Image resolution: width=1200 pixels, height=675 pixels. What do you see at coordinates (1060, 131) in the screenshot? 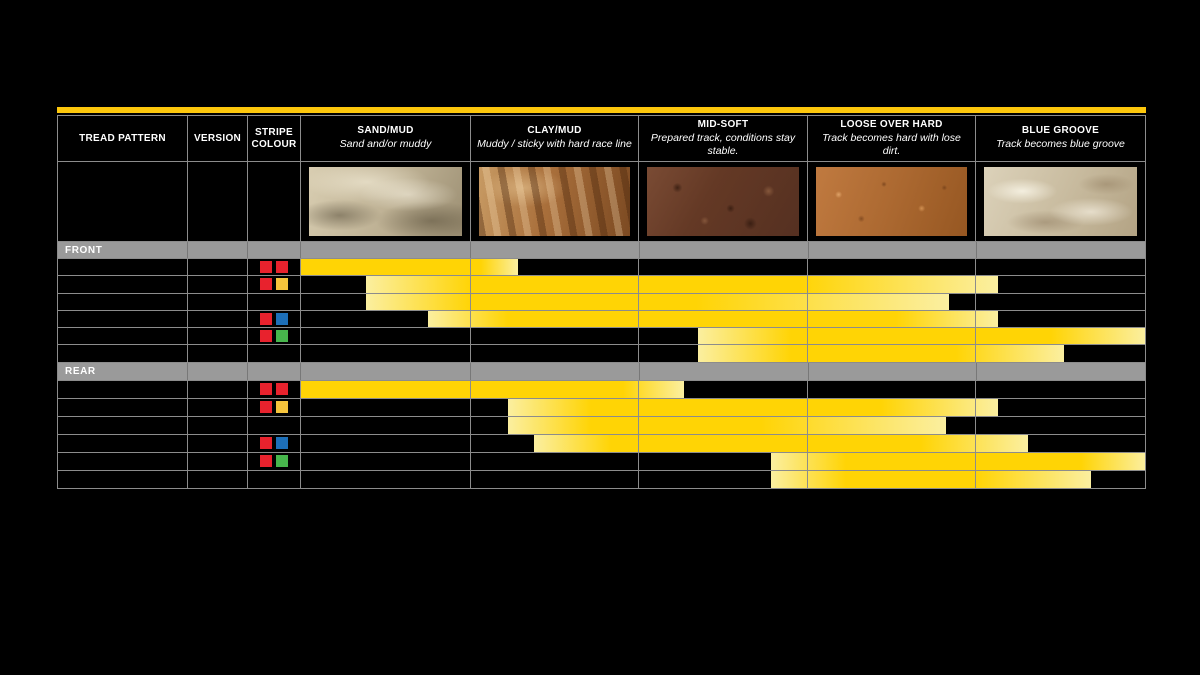
I see `column-title: BLUE GROOVE` at bounding box center [1060, 131].